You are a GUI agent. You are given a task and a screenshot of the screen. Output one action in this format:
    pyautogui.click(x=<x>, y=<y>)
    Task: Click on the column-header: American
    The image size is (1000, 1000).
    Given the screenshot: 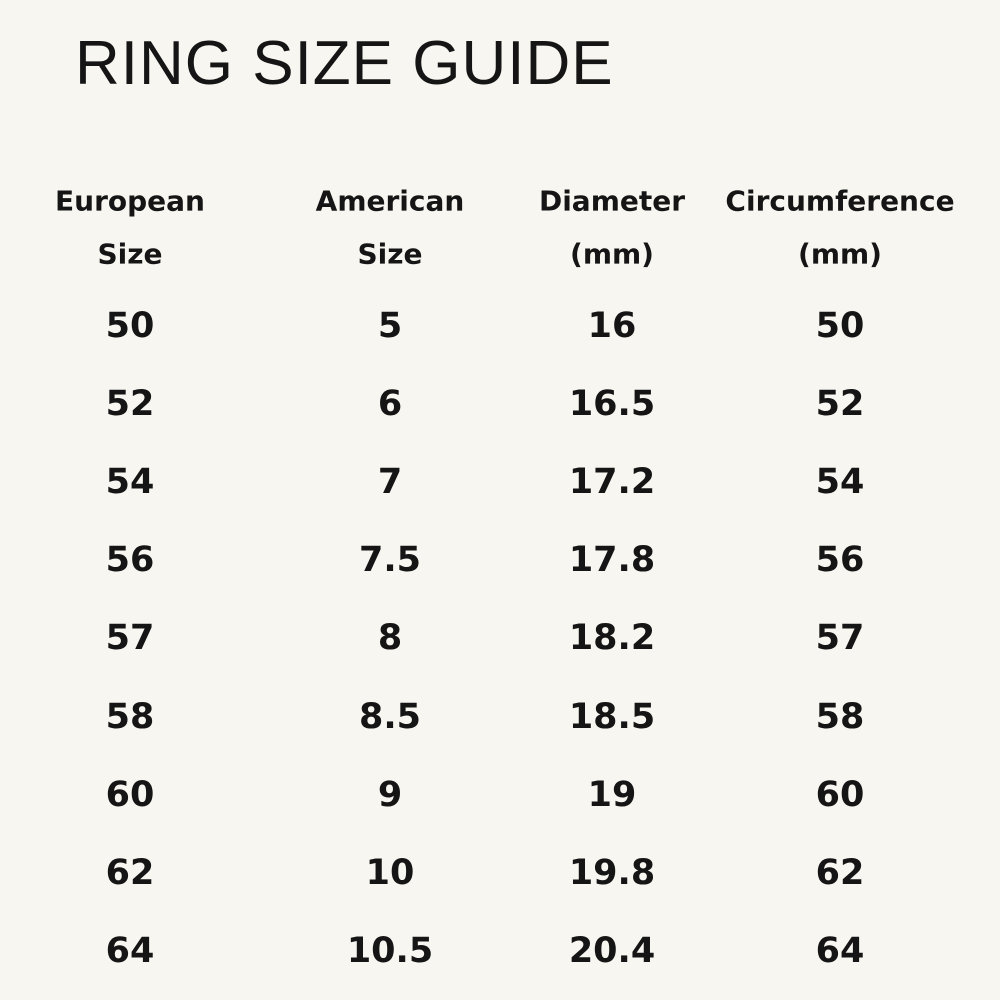 What is the action you would take?
    pyautogui.click(x=390, y=201)
    